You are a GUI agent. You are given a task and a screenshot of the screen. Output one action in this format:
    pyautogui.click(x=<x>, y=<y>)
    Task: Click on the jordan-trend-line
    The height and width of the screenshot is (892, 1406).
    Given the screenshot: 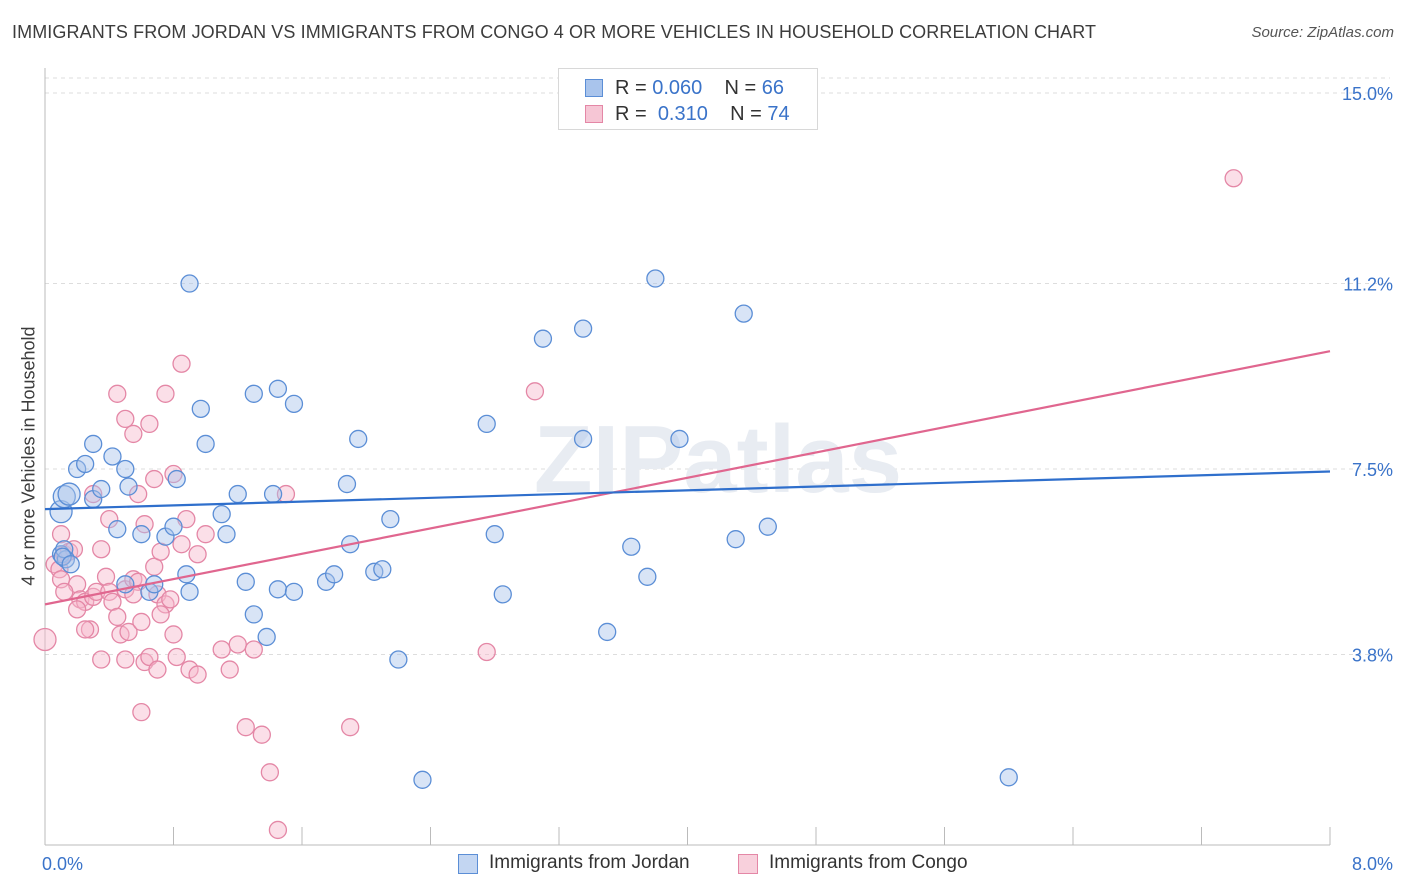 What is the action you would take?
    pyautogui.click(x=687, y=490)
    